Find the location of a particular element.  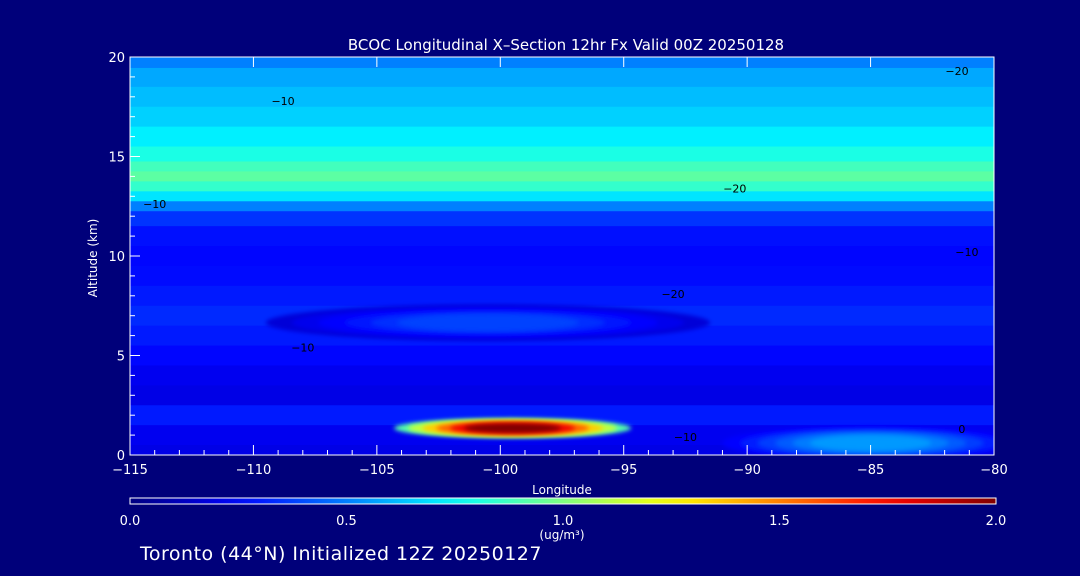

colorbar-tick-label: 1.0 is located at coordinates (563, 521).